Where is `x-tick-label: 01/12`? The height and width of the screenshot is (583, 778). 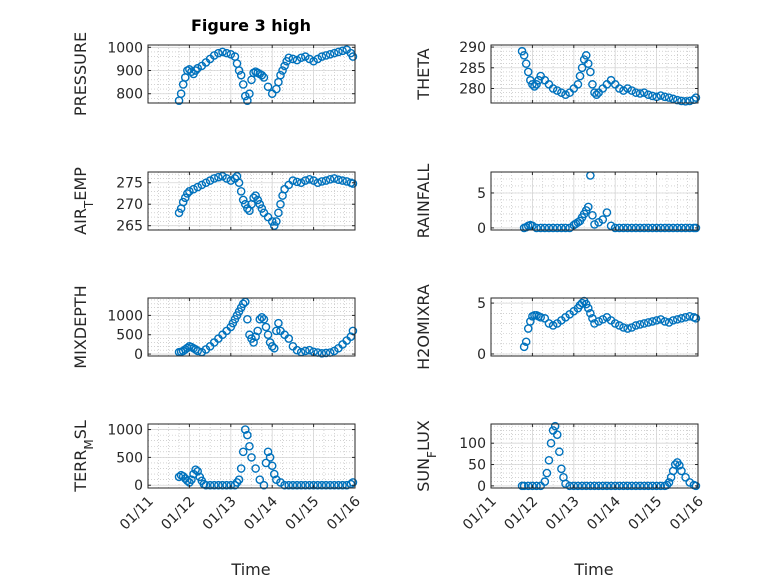
x-tick-label: 01/12 is located at coordinates (178, 514).